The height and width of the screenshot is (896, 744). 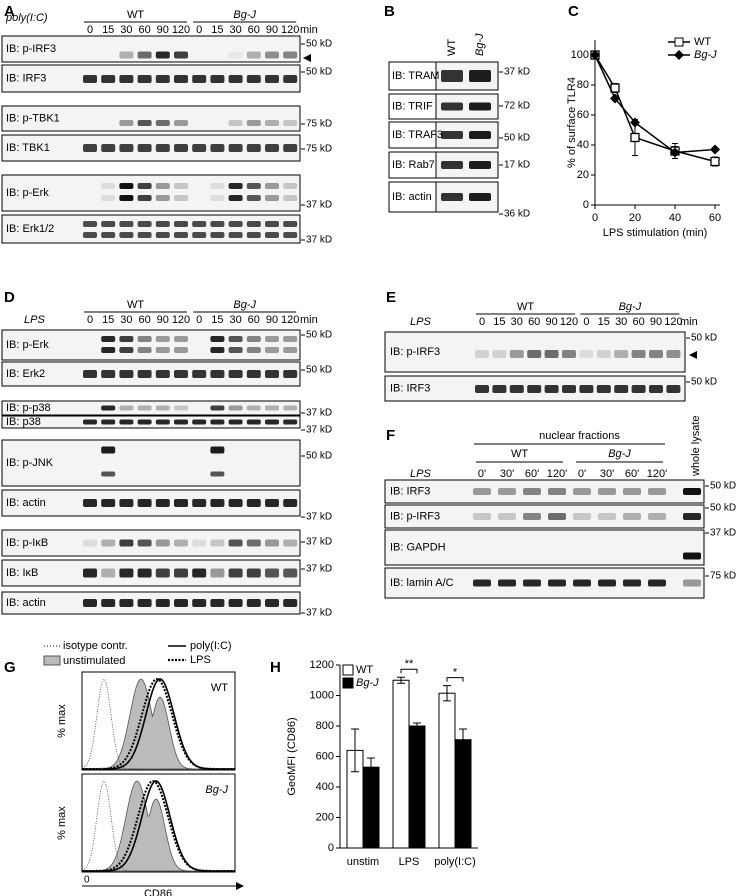 What do you see at coordinates (355, 750) in the screenshot?
I see `error-bar` at bounding box center [355, 750].